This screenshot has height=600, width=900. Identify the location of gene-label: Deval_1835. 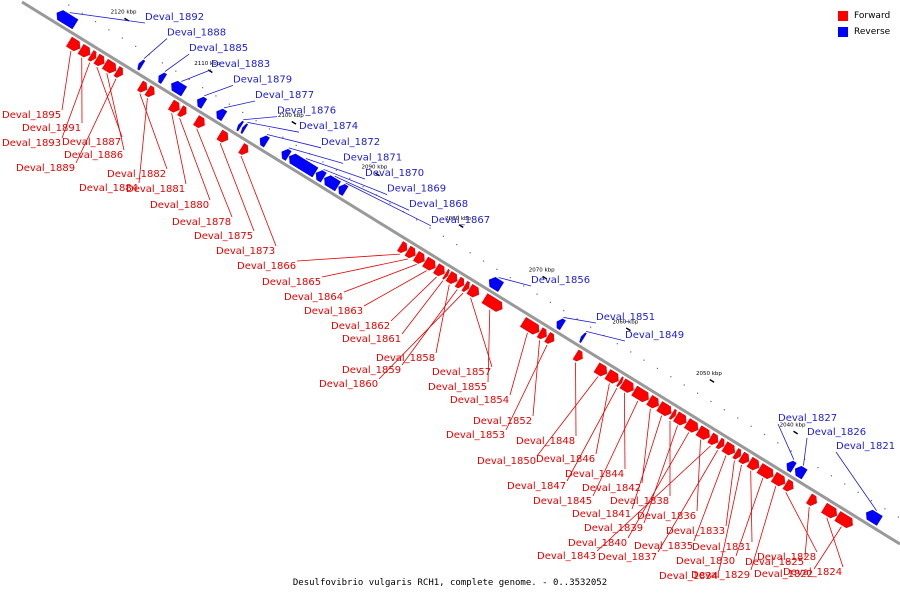
(663, 546).